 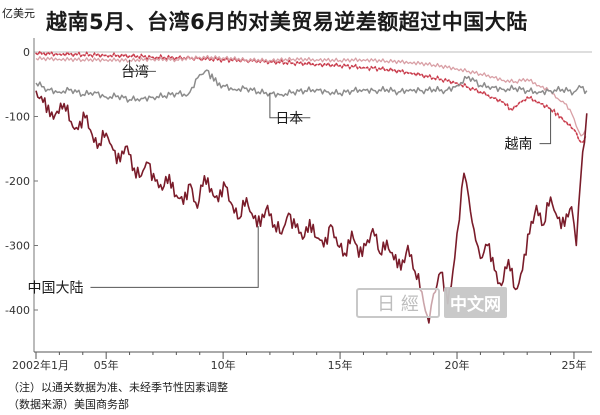 I want to click on y-axis-unit-label: 亿美元, so click(x=18, y=13).